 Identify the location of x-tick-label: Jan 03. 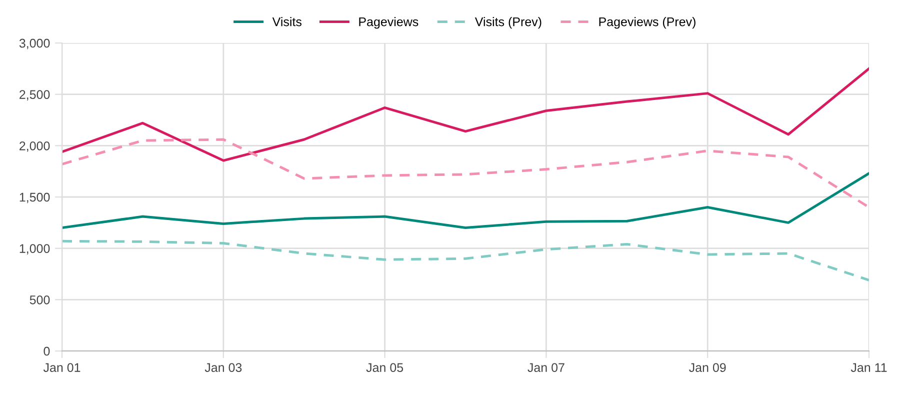
(223, 367).